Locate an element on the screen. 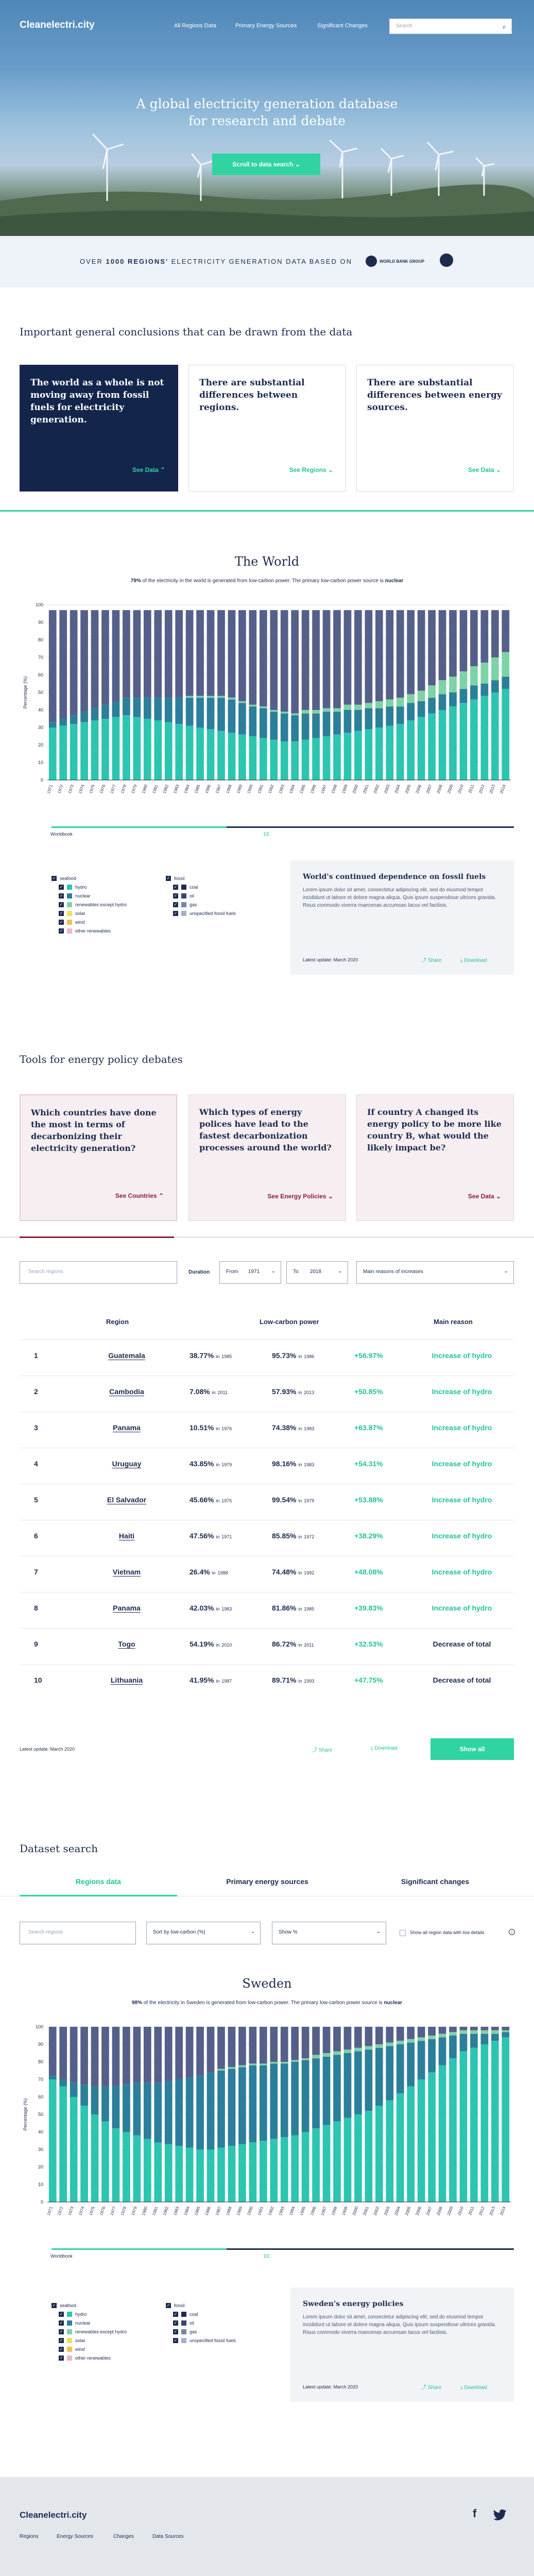  legend-item: ✓ wind is located at coordinates (72, 2349).